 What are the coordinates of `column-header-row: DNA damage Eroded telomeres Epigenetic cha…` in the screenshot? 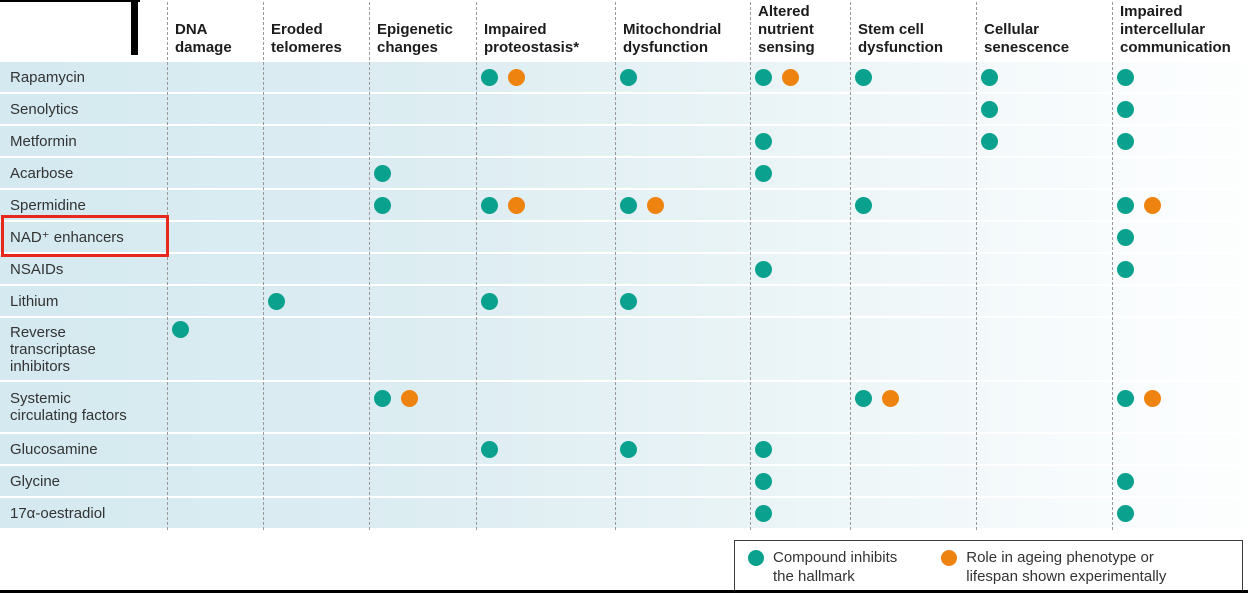 It's located at (624, 31).